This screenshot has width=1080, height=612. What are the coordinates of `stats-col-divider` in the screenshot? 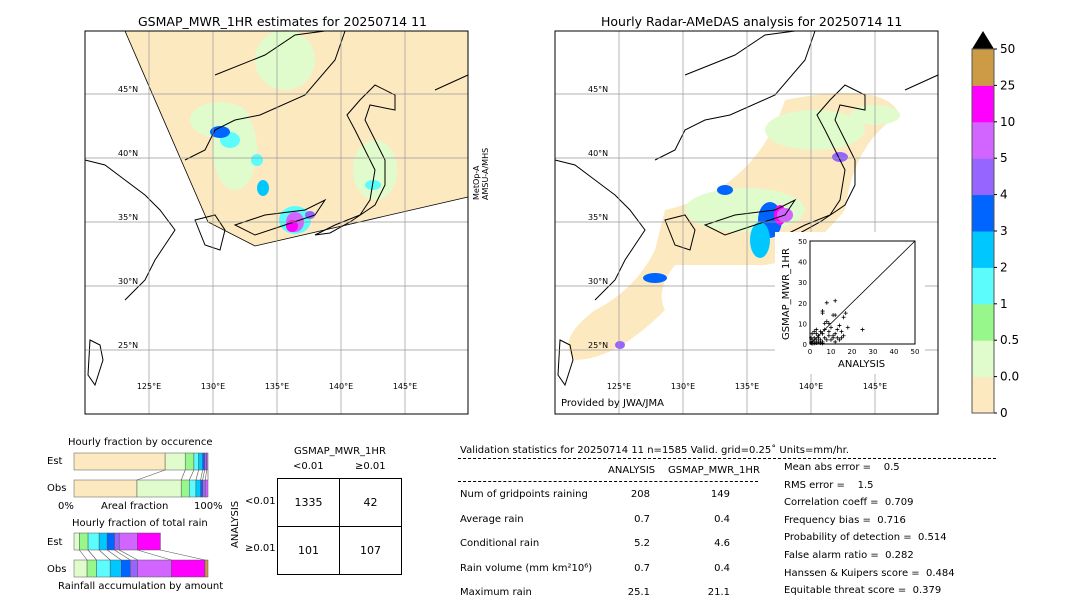 It's located at (608, 481).